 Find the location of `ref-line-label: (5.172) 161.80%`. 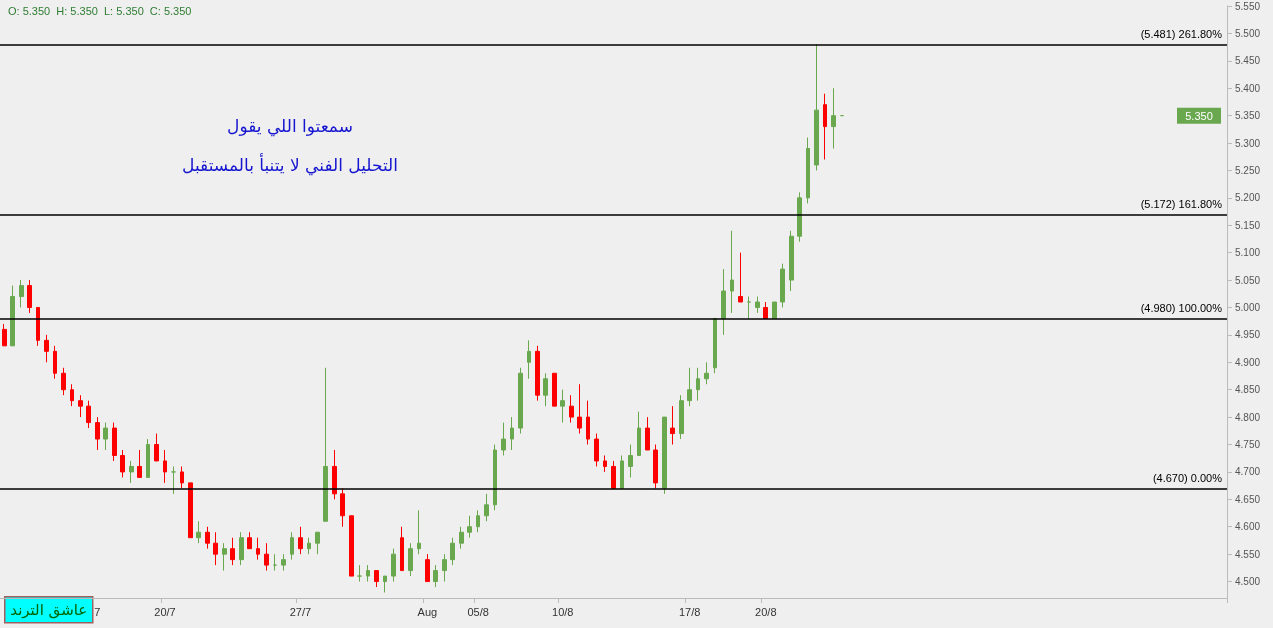

ref-line-label: (5.172) 161.80% is located at coordinates (1181, 203).